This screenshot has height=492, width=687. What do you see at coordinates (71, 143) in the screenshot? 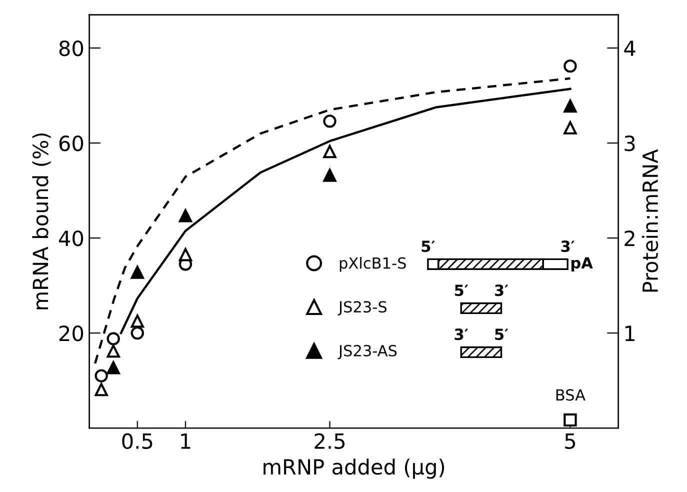
I see `y-tick-label: 60` at bounding box center [71, 143].